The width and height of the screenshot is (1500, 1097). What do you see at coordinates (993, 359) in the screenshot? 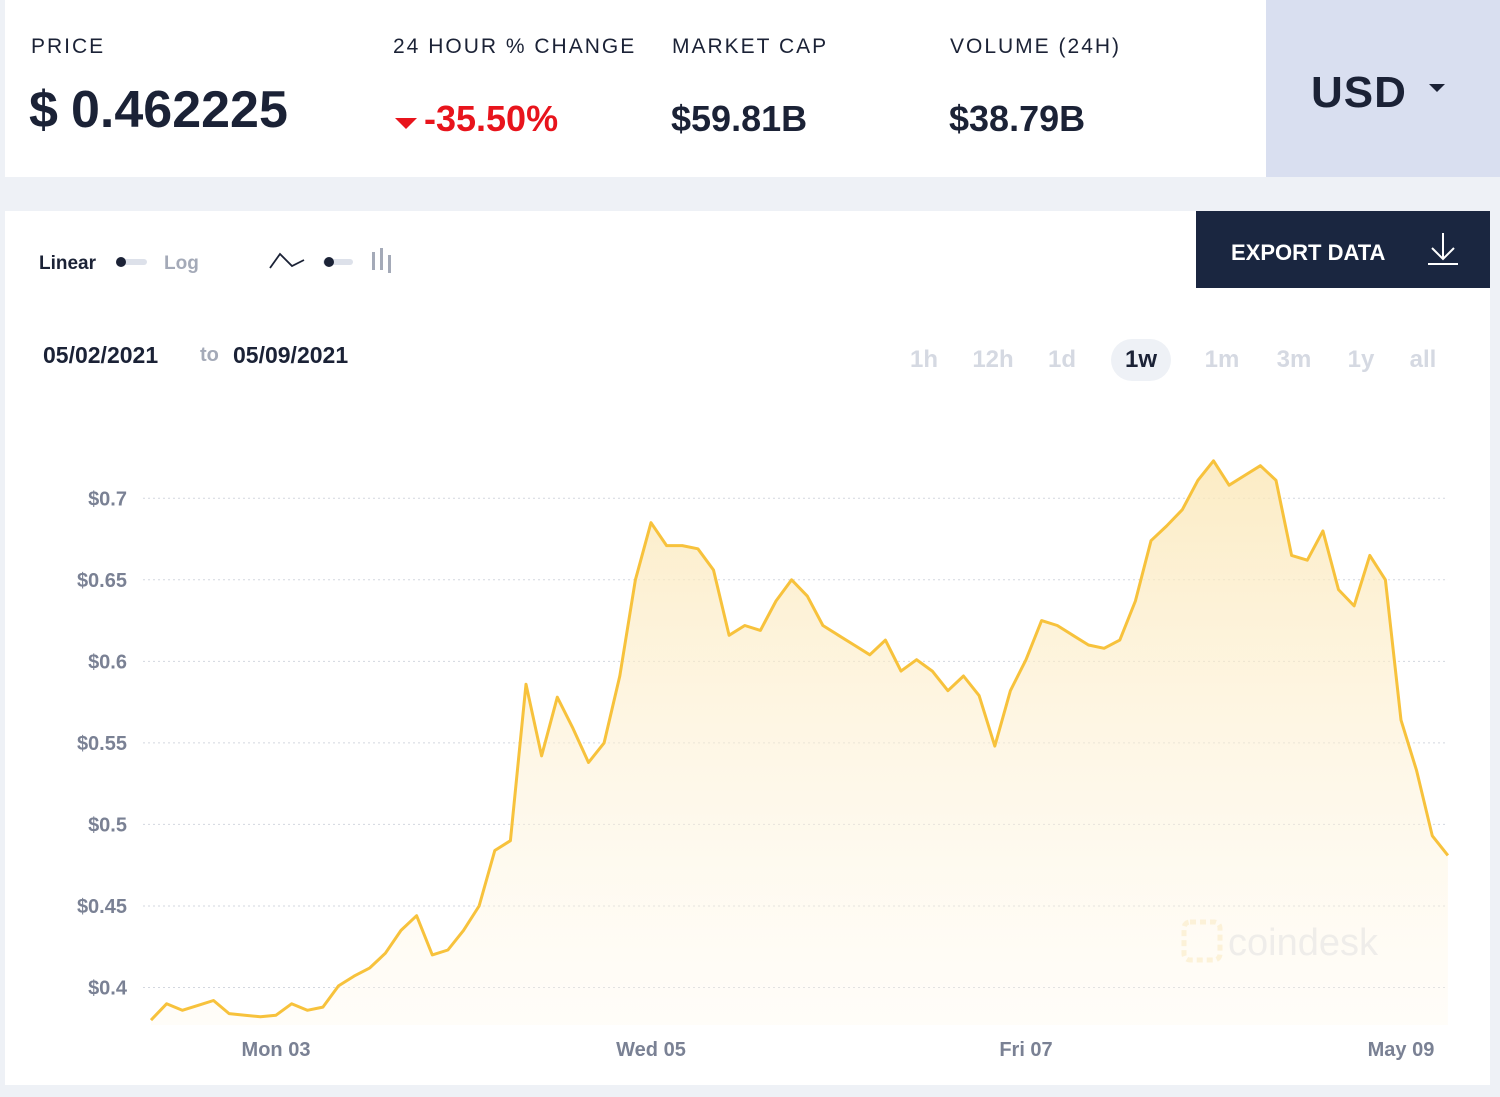
I see `range-button: 12h` at bounding box center [993, 359].